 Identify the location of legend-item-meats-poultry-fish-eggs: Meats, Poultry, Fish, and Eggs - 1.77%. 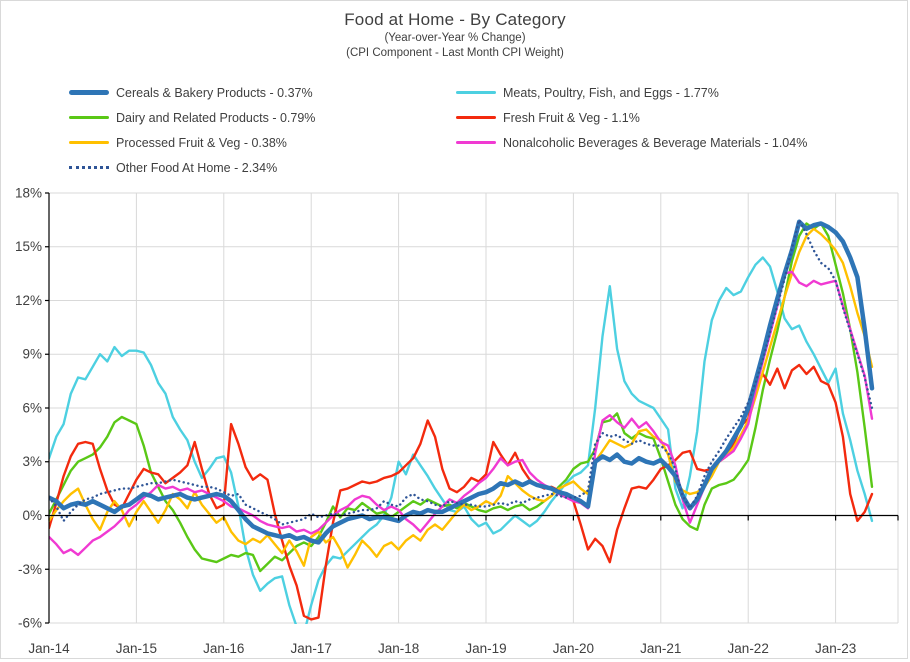
(631, 92).